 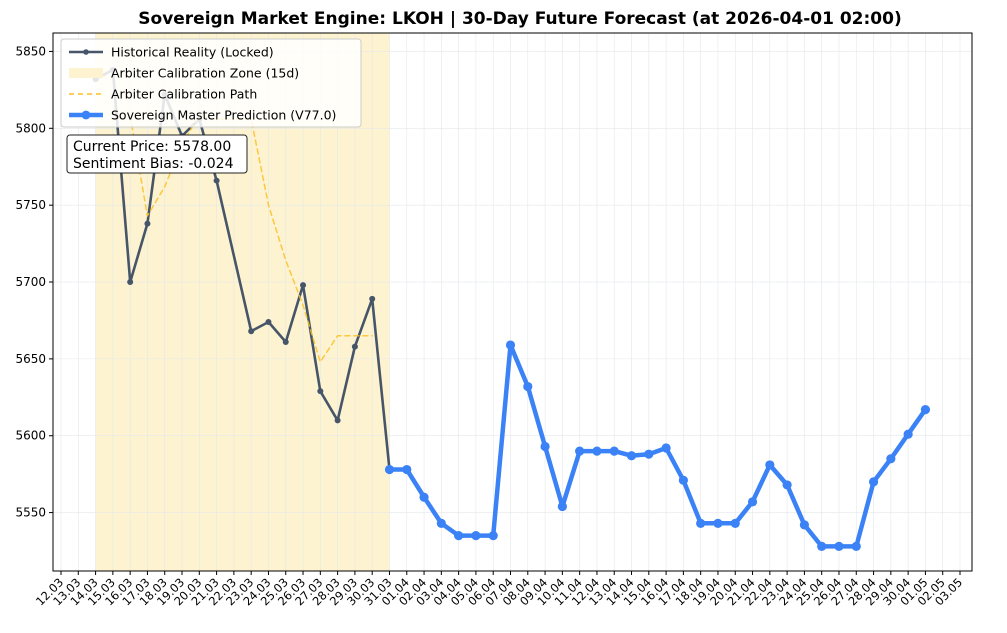 What do you see at coordinates (86, 73) in the screenshot?
I see `legend-swatch` at bounding box center [86, 73].